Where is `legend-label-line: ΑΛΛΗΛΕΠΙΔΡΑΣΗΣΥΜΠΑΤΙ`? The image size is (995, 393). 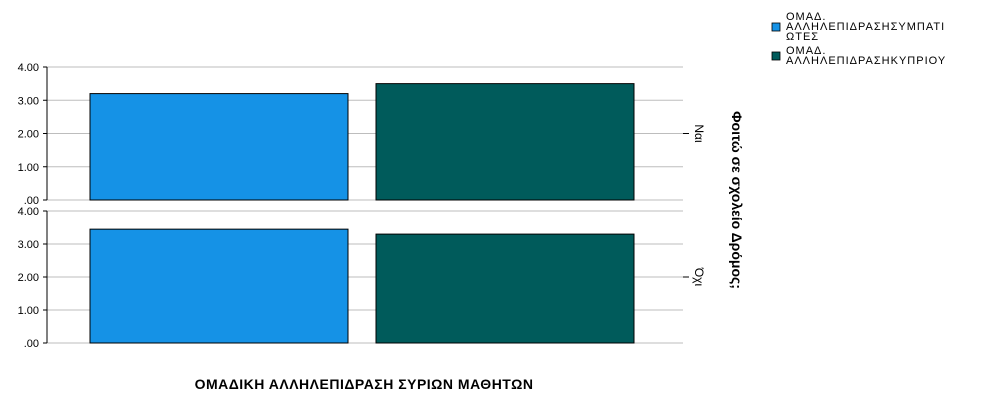
legend-label-line: ΑΛΛΗΛΕΠΙΔΡΑΣΗΣΥΜΠΑΤΙ is located at coordinates (865, 27).